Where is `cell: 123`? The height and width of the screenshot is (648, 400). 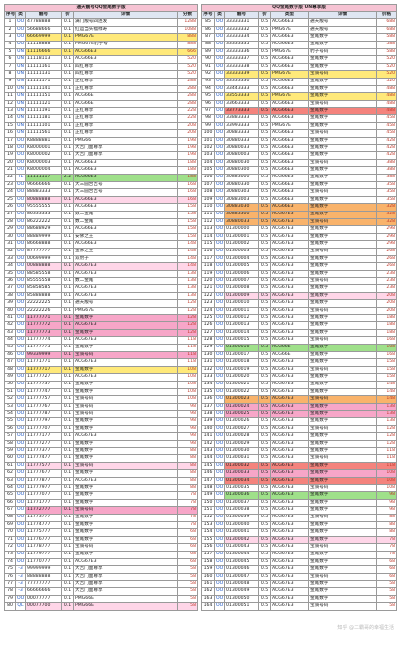 cell: 123 is located at coordinates (208, 303).